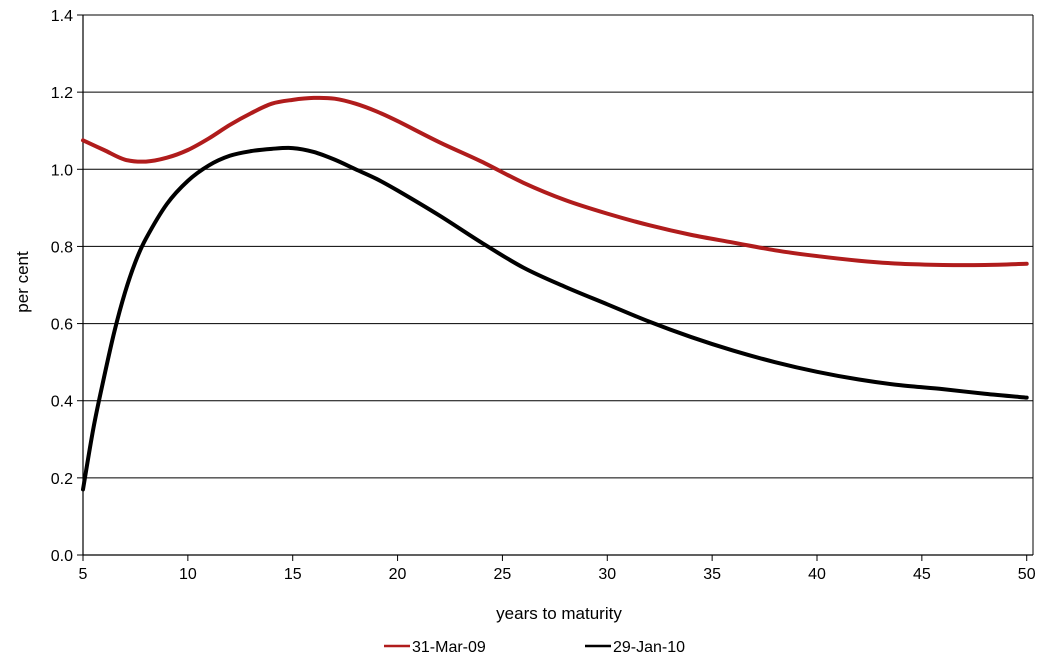 The width and height of the screenshot is (1043, 662). I want to click on x-tick-label-9: 50, so click(1027, 574).